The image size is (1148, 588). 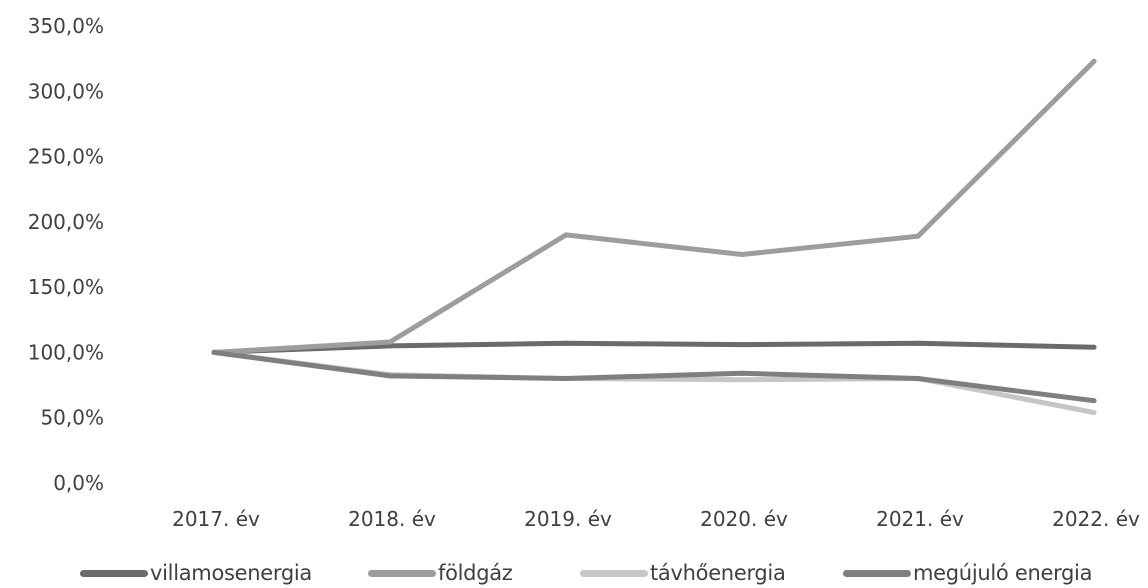 I want to click on y-tick-label: 250,0%, so click(x=66, y=157).